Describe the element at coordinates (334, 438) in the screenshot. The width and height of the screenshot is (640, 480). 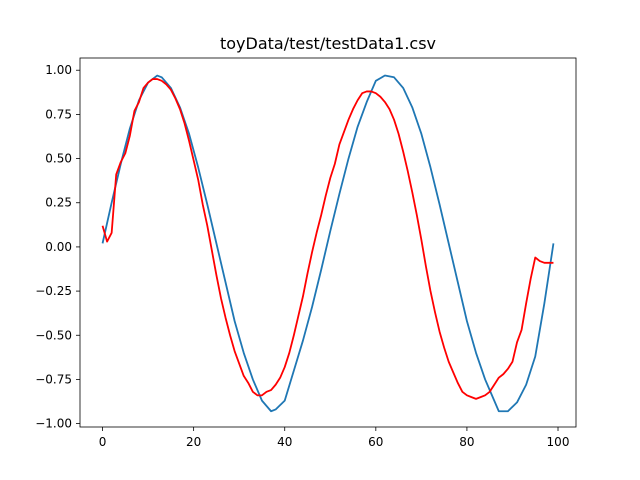
I see `x-axis: 0 20 40 60 80 100` at that location.